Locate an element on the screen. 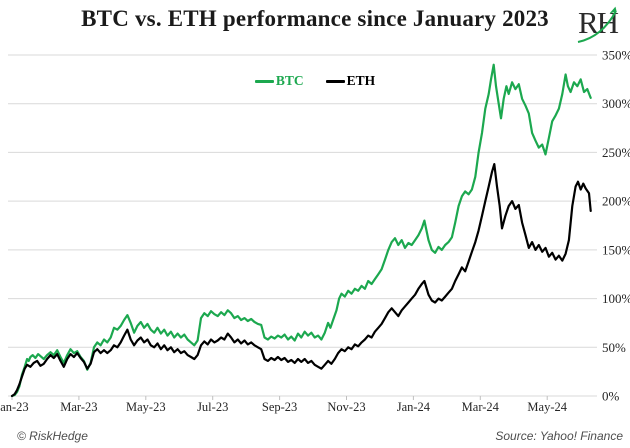 Image resolution: width=630 pixels, height=448 pixels. x-tick-label: Jul-23 is located at coordinates (212, 407).